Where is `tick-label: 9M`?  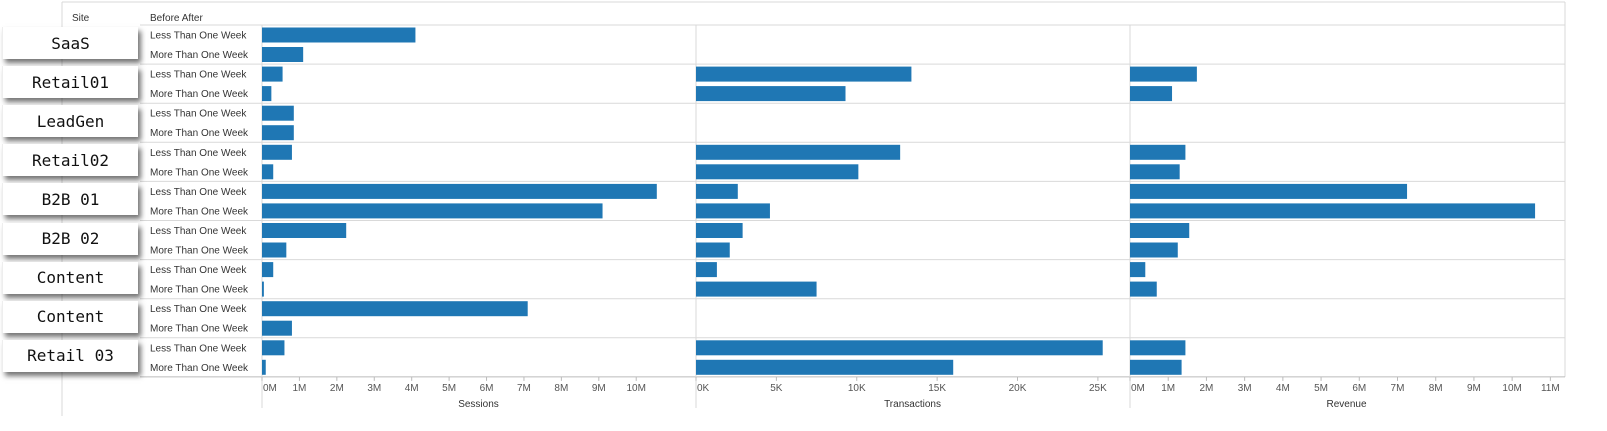
tick-label: 9M is located at coordinates (1474, 388).